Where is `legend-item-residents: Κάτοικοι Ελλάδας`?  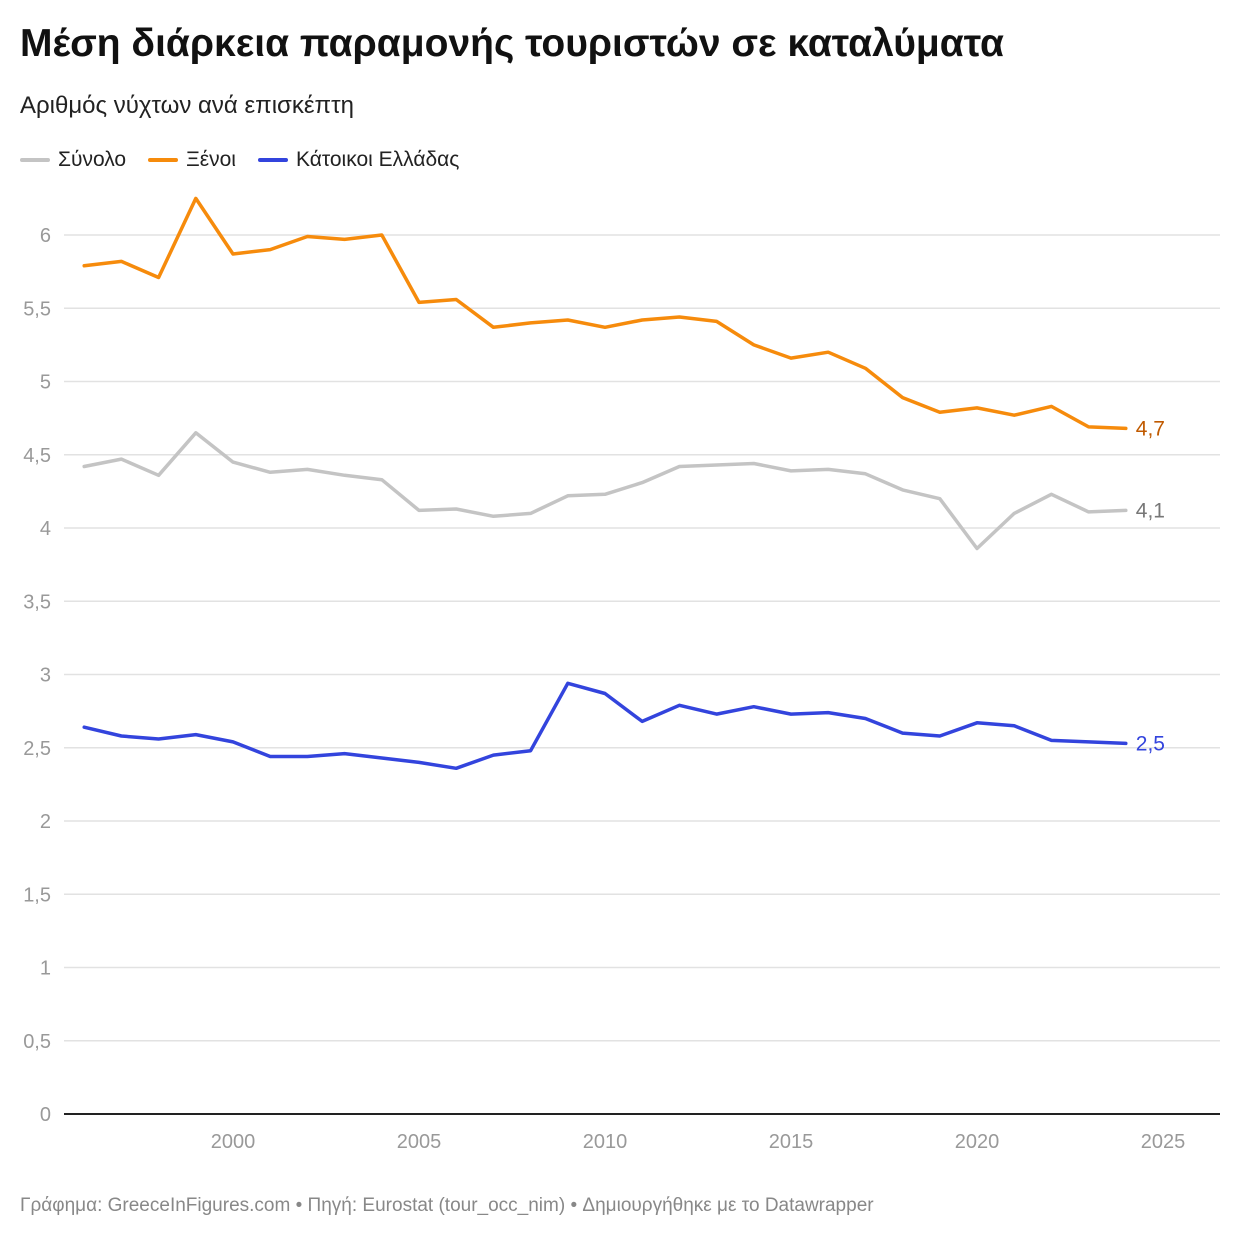
legend-item-residents: Κάτοικοι Ελλάδας is located at coordinates (358, 160).